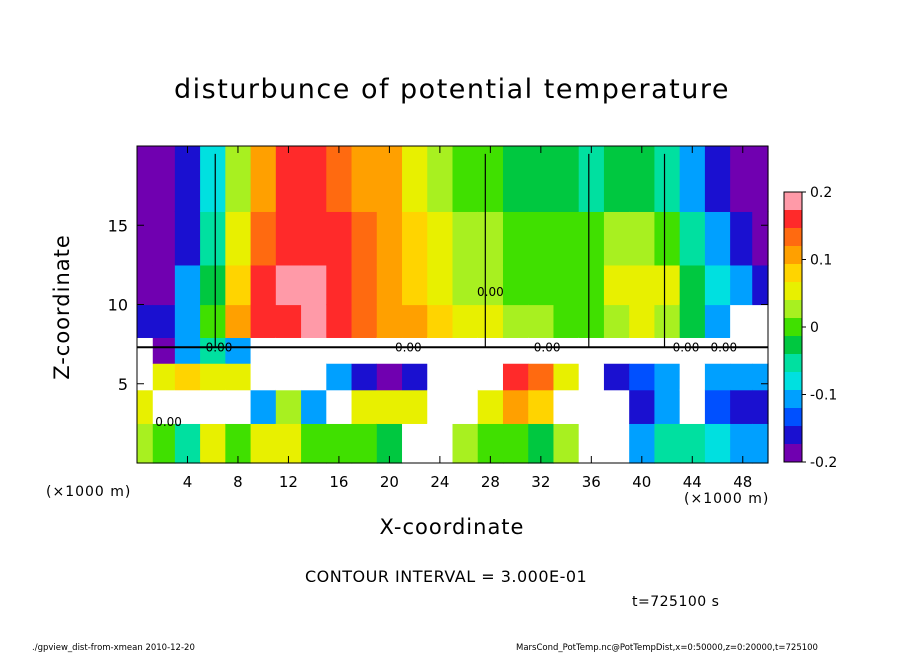 This screenshot has height=654, width=904. Describe the element at coordinates (727, 499) in the screenshot. I see `x-unit-right-label: (×1000 m)` at that location.